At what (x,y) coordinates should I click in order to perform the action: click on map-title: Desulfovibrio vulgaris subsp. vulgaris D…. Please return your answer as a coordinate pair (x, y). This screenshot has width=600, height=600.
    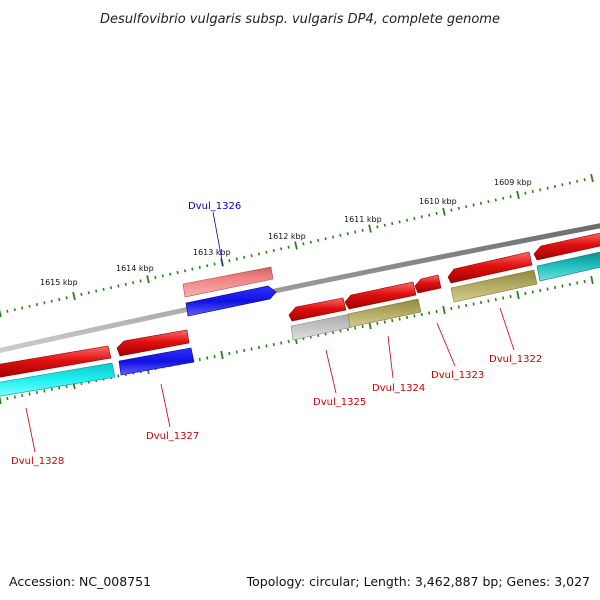
    Looking at the image, I should click on (300, 19).